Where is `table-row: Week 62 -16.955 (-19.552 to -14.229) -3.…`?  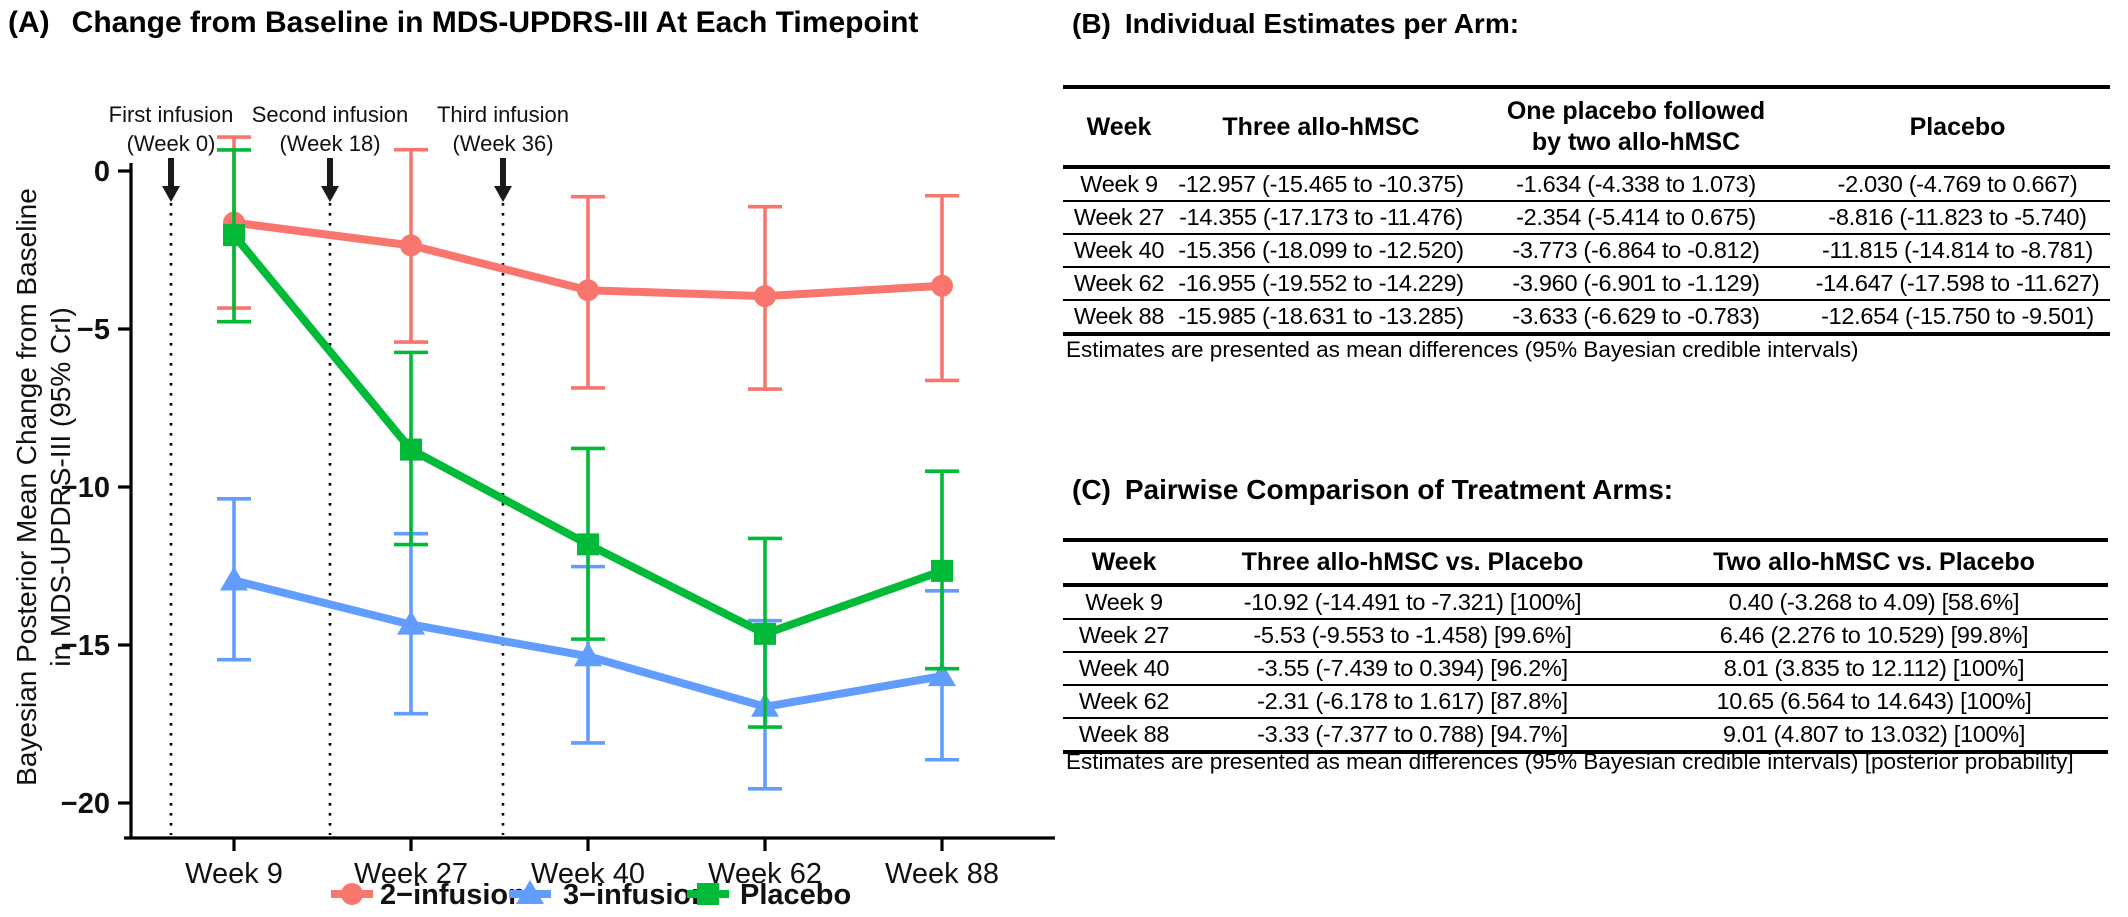
table-row: Week 62 -16.955 (-19.552 to -14.229) -3.… is located at coordinates (1586, 284).